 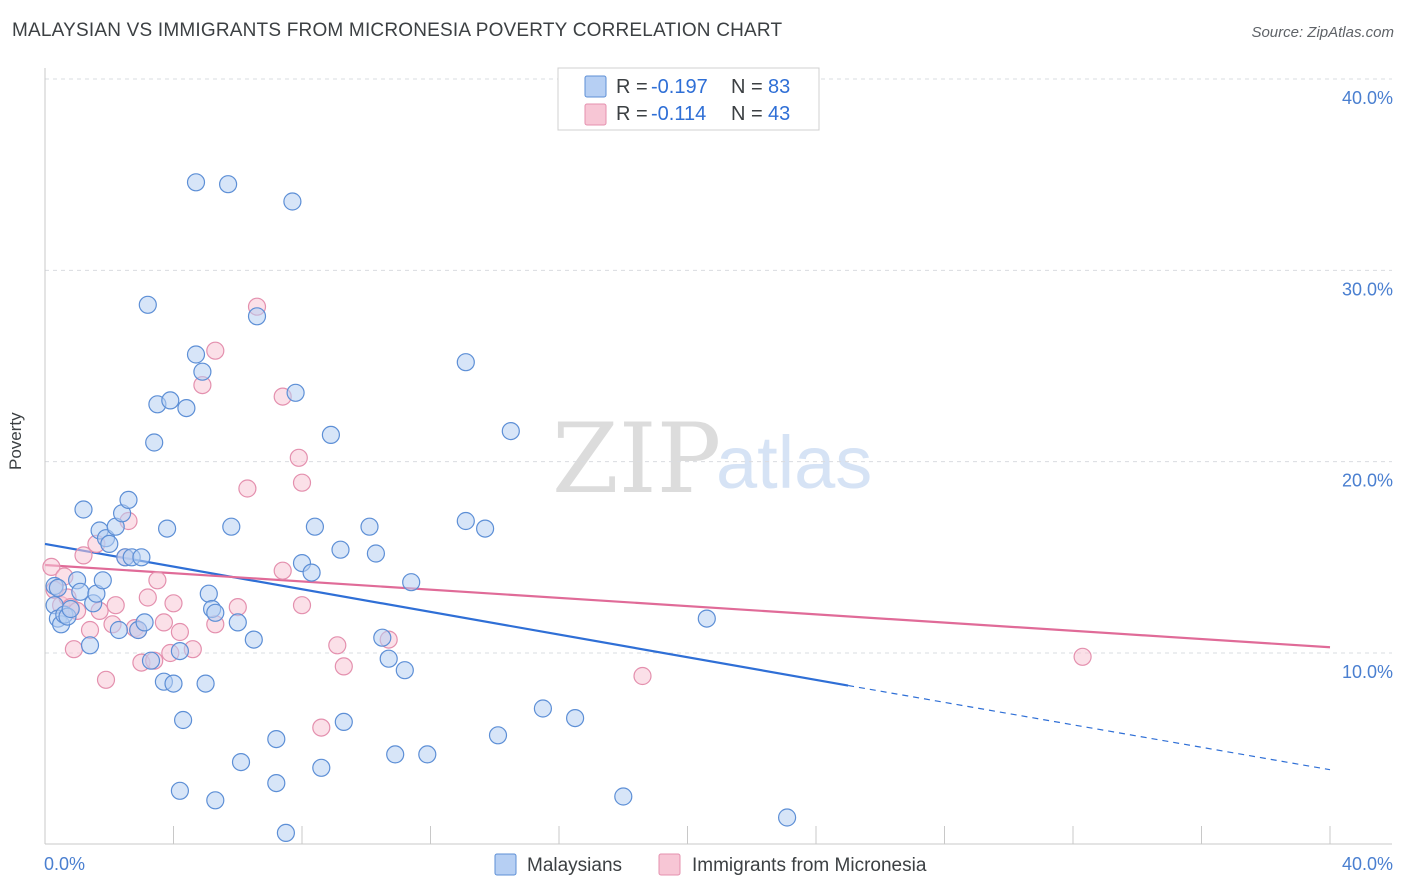 What do you see at coordinates (669, 864) in the screenshot?
I see `bottom-legend-swatch-micronesia` at bounding box center [669, 864].